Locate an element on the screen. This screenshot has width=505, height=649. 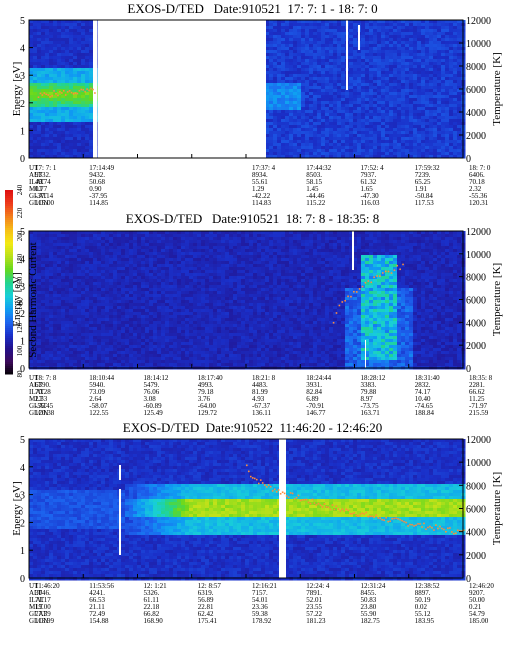
ephemeris-value: 17:52: 4 is located at coordinates (373, 168).